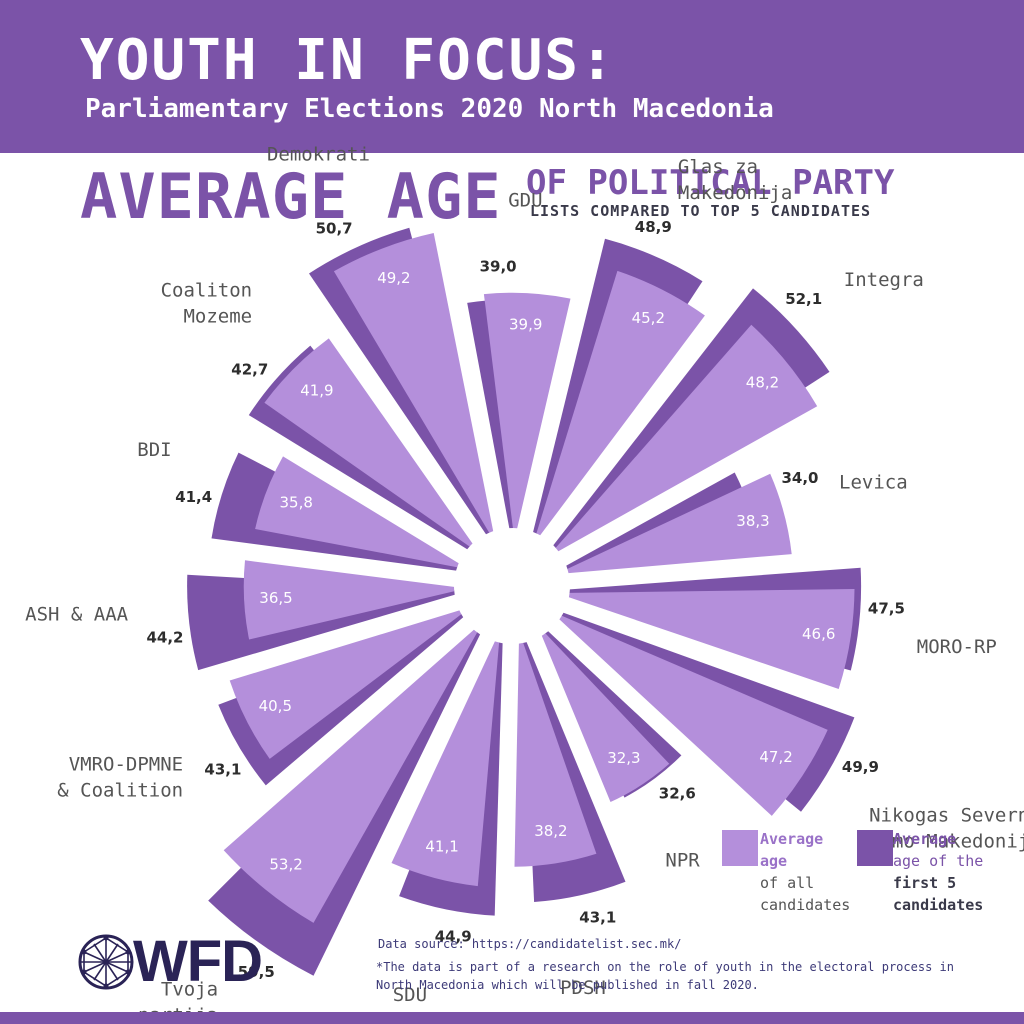  Describe the element at coordinates (946, 816) in the screenshot. I see `party-name-label: Nikogas Severna -` at that location.